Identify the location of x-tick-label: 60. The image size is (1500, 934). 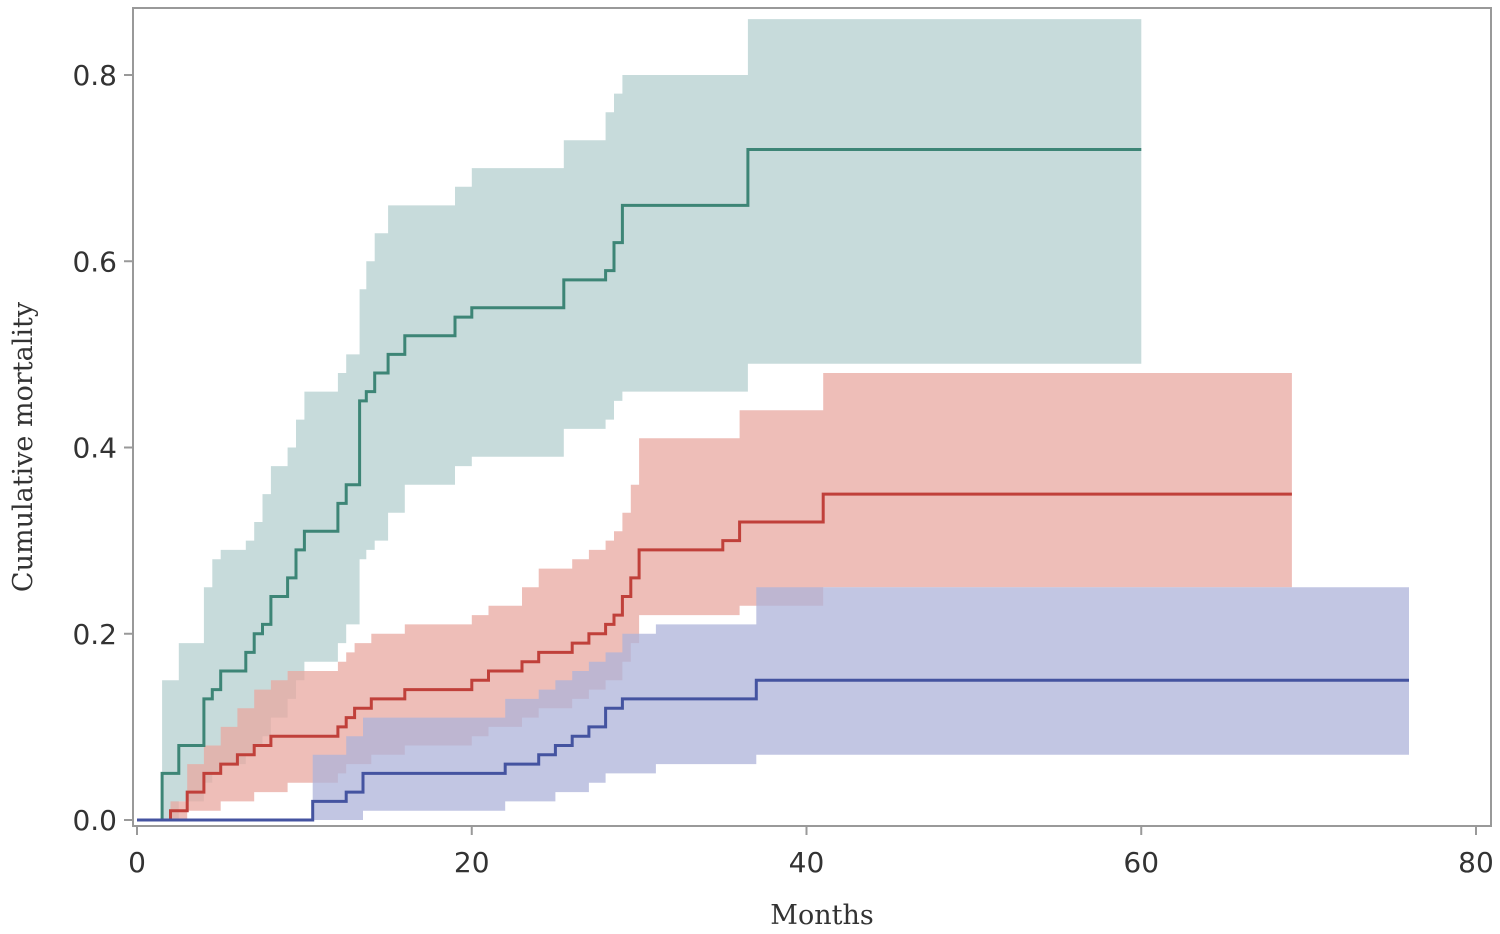
(1141, 862).